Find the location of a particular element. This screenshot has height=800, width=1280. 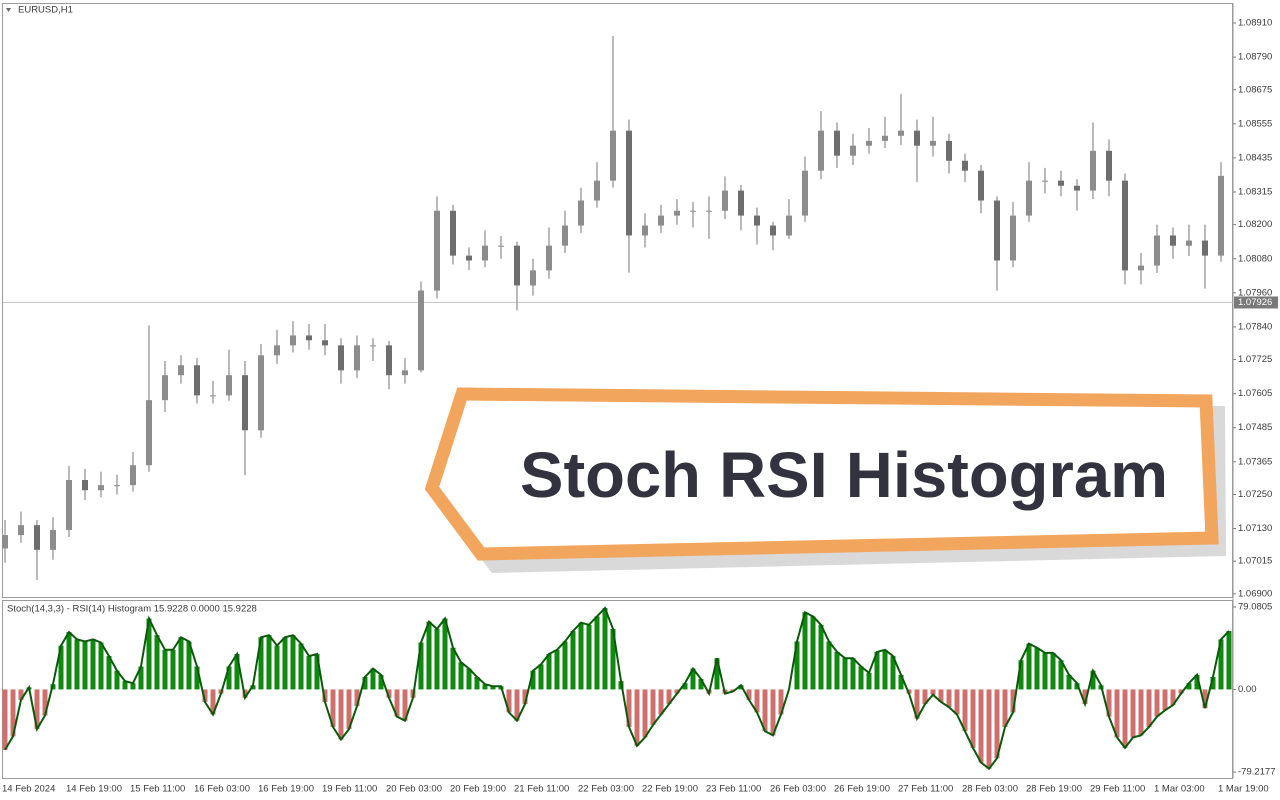

x-tick-label: 16 Feb 03:00 is located at coordinates (222, 789).